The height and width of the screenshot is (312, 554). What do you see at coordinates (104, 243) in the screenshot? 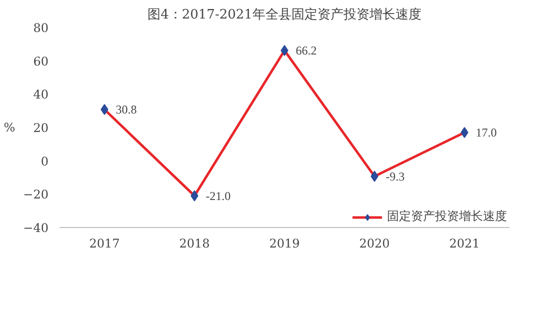
I see `x-tick-label: 2017` at bounding box center [104, 243].